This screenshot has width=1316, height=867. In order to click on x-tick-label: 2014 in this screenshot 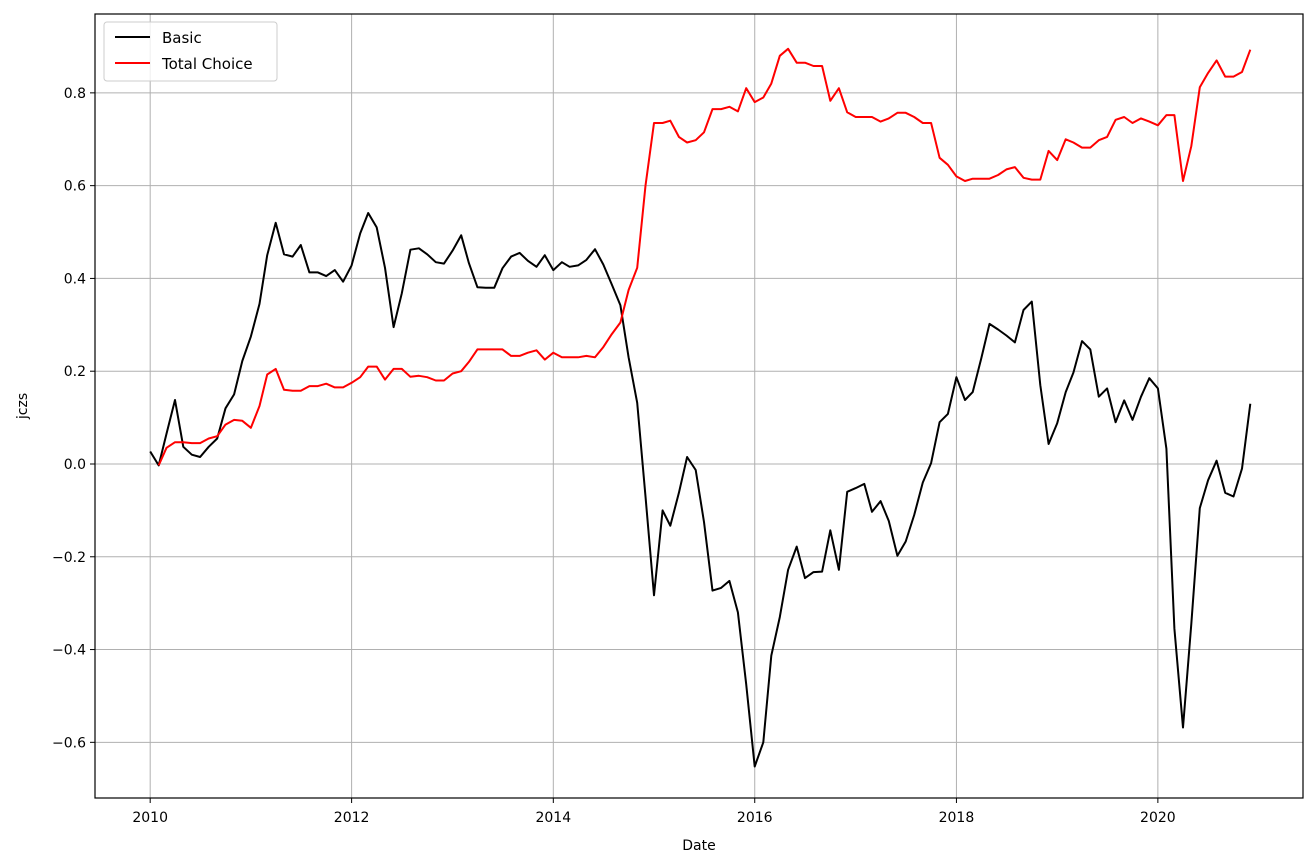, I will do `click(553, 818)`.